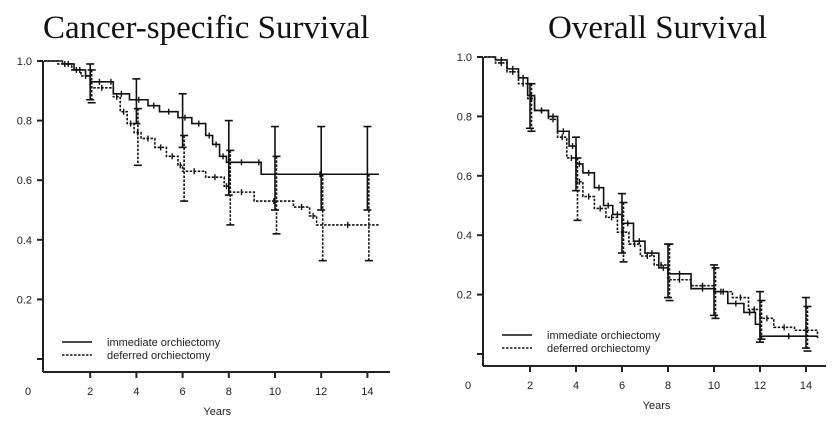 This screenshot has height=423, width=833. I want to click on chart-title: Overall Survival, so click(657, 28).